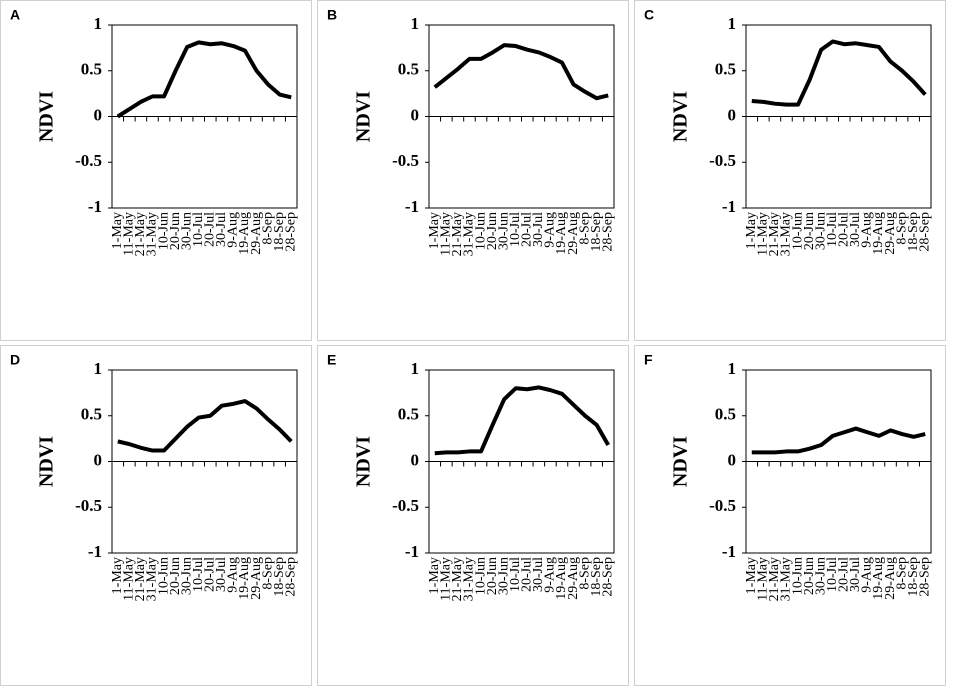 This screenshot has height=690, width=957. Describe the element at coordinates (198, 229) in the screenshot. I see `x-tick-label: 10-Jul` at that location.